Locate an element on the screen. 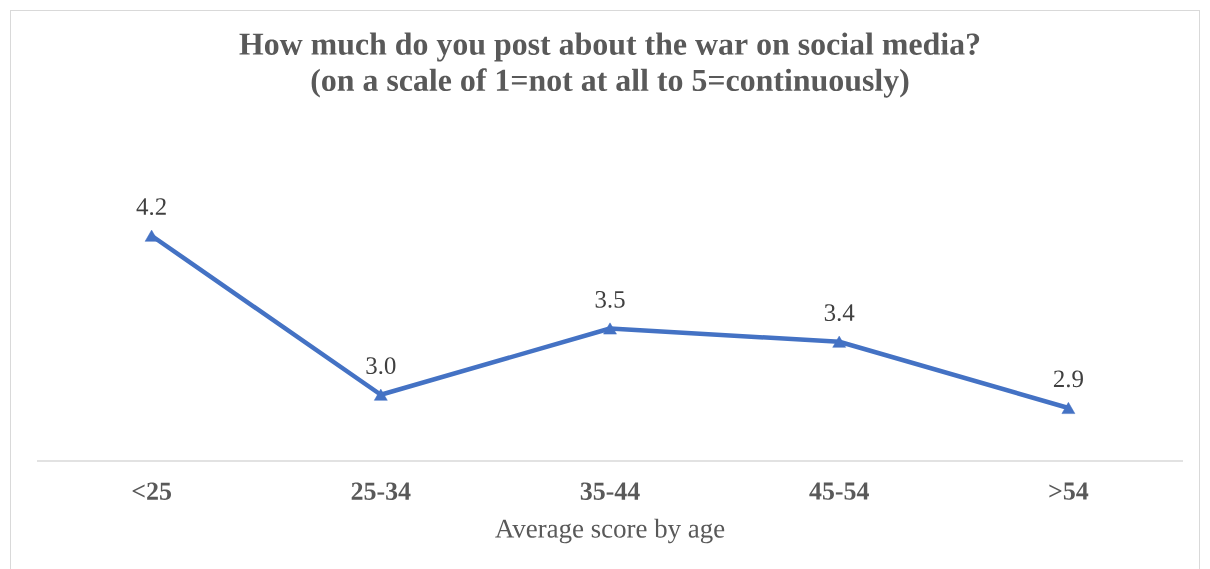 This screenshot has height=569, width=1210. x-tick-label: <25 is located at coordinates (151, 491).